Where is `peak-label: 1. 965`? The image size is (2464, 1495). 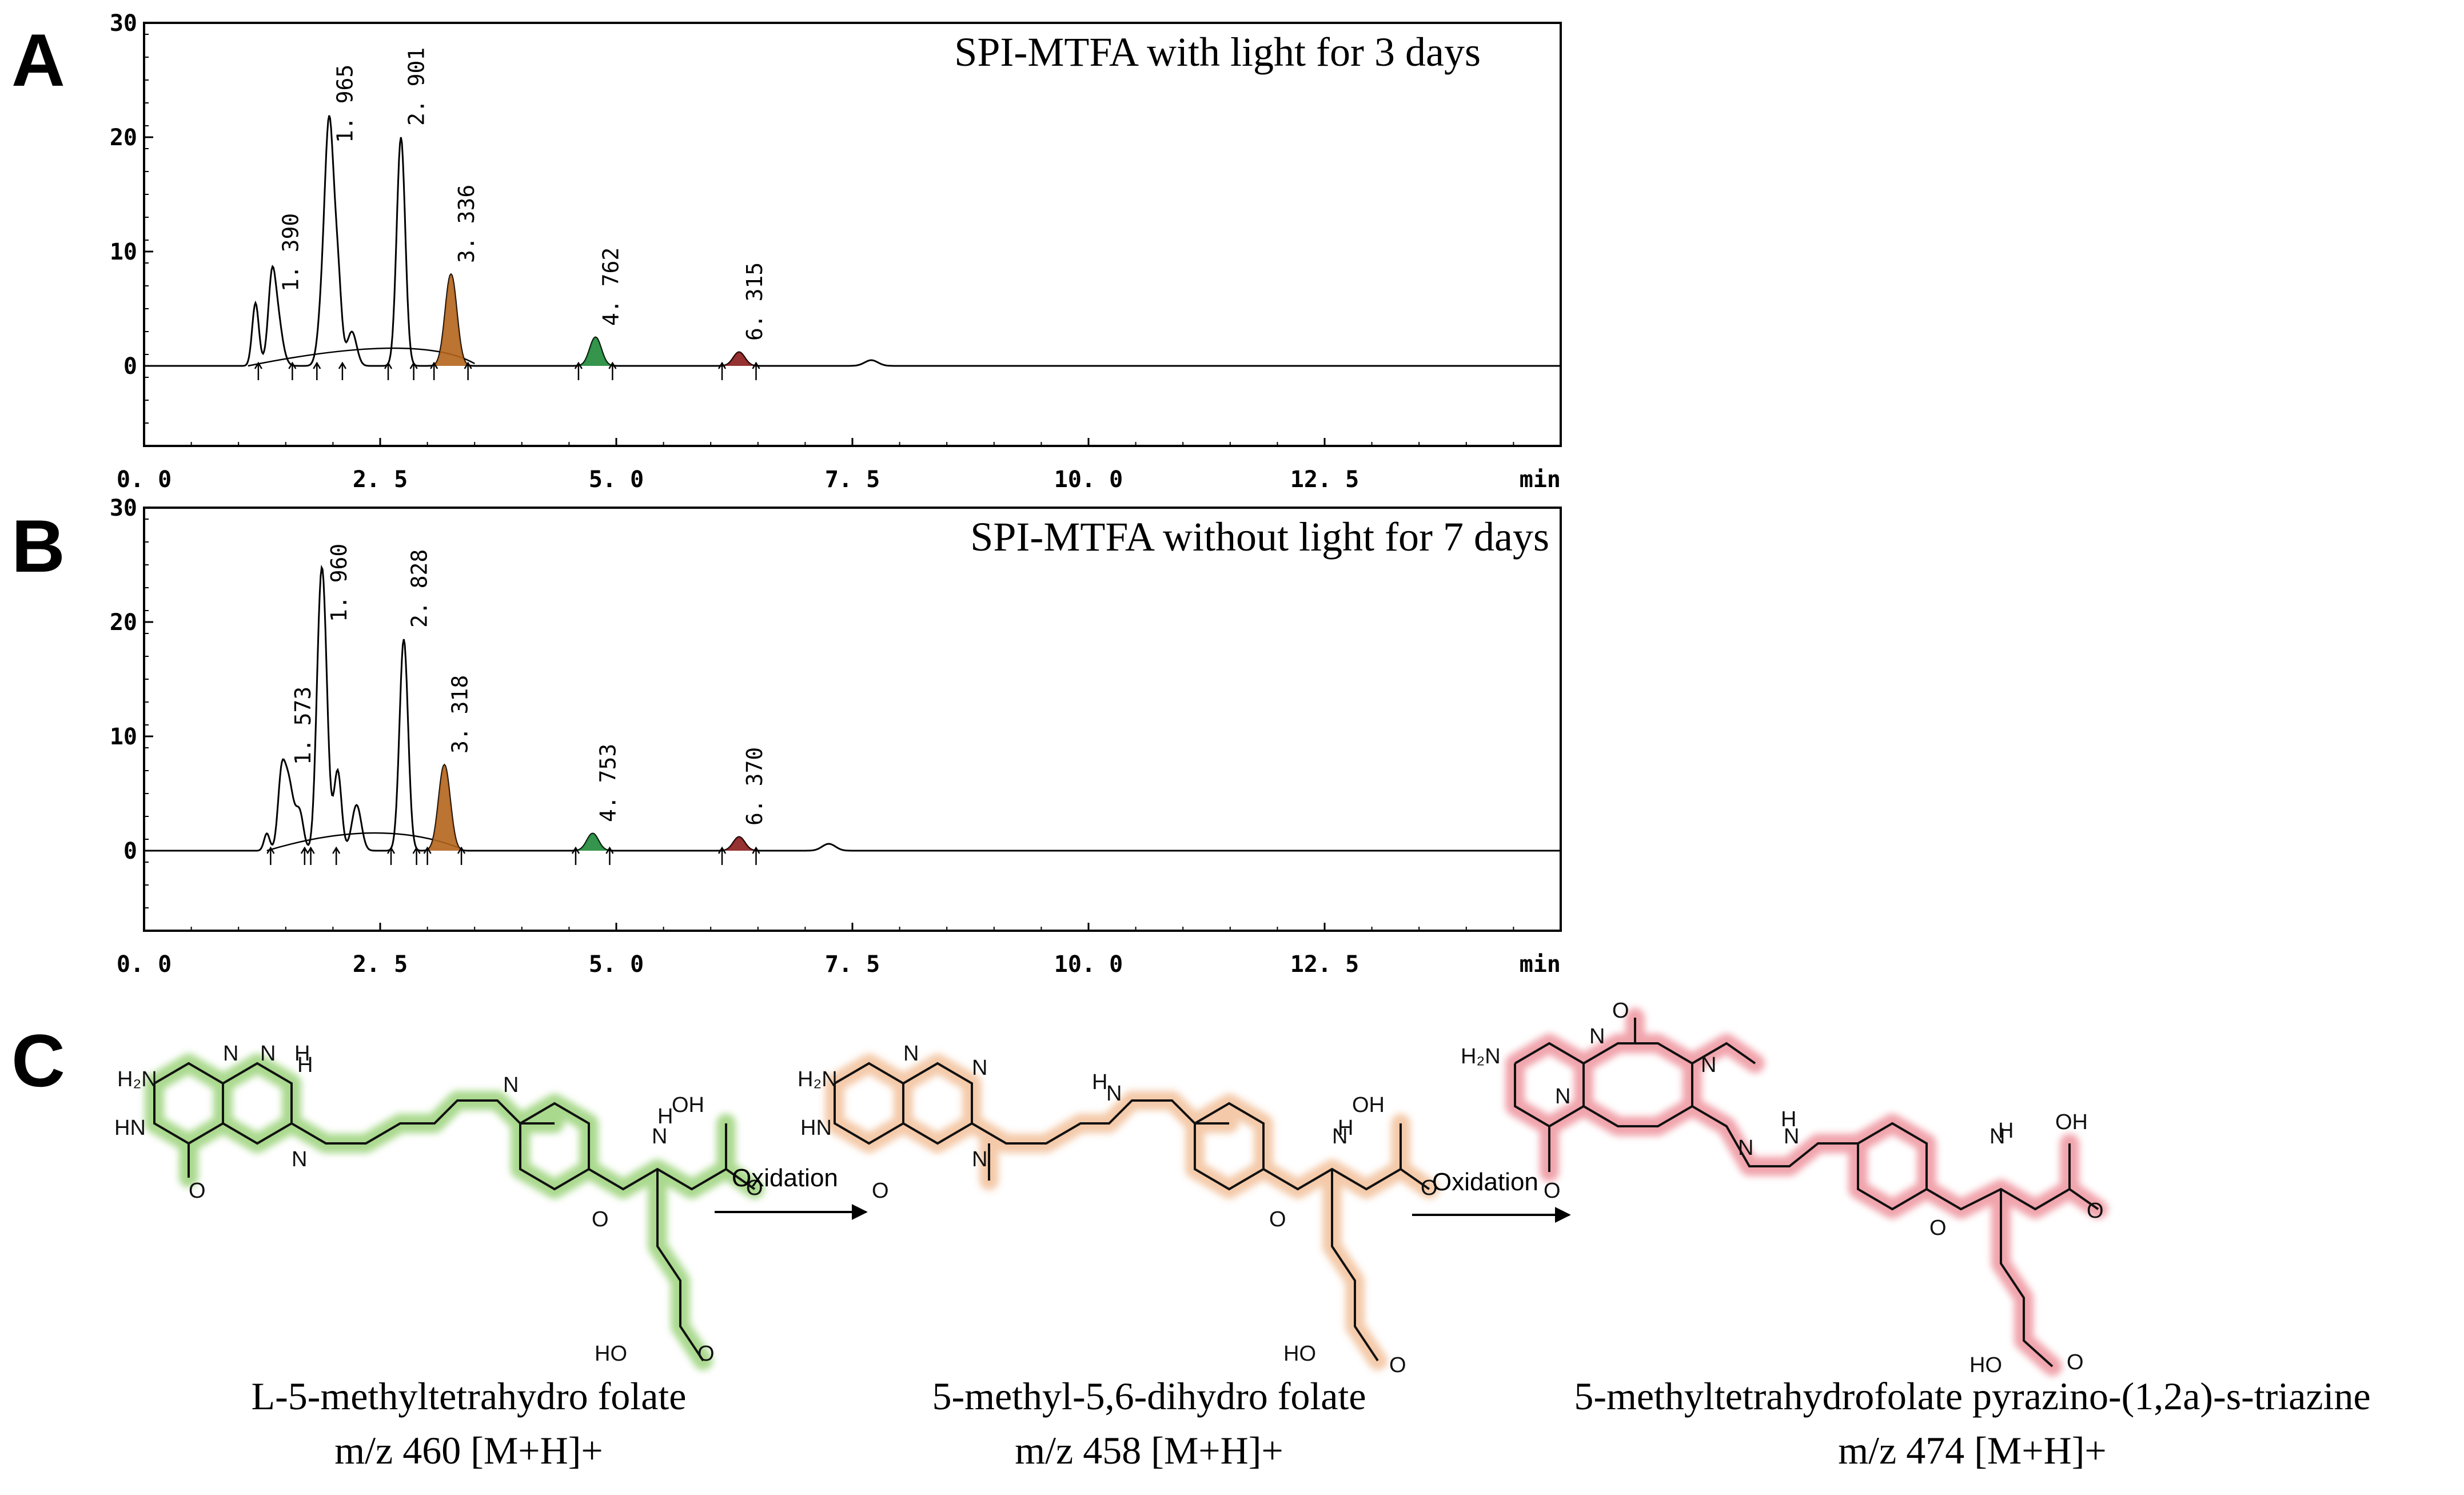 peak-label: 1. 965 is located at coordinates (346, 104).